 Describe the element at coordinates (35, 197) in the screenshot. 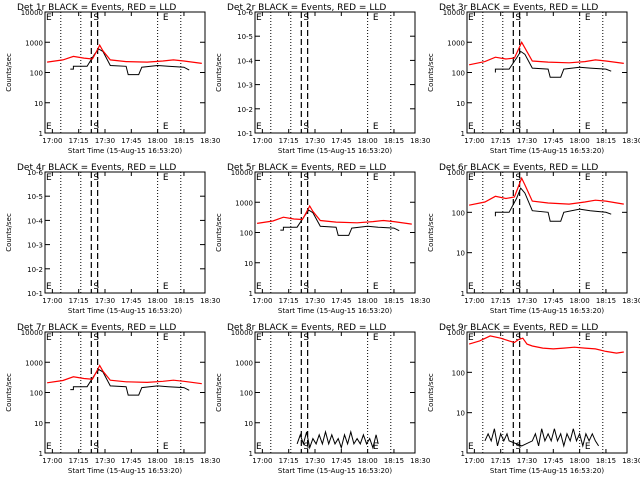

I see `y-tick-label: 10-5` at that location.